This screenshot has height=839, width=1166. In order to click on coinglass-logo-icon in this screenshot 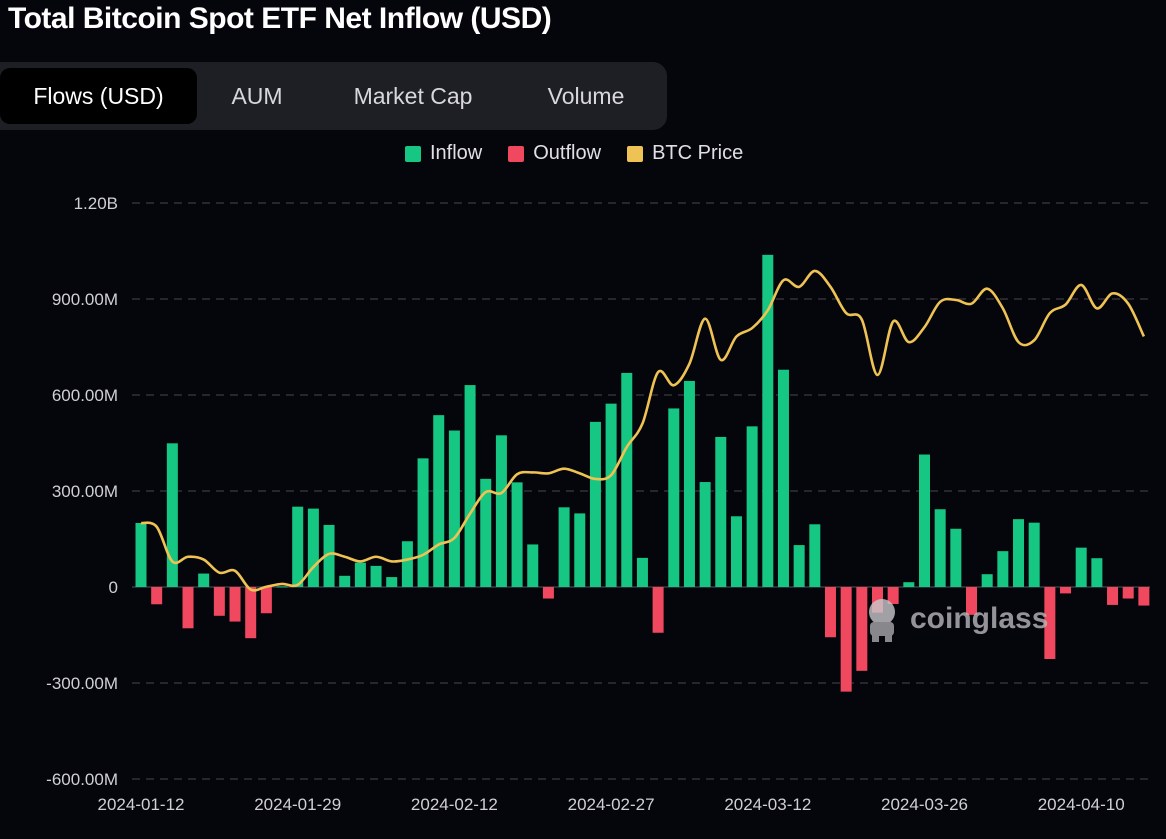, I will do `click(882, 620)`.